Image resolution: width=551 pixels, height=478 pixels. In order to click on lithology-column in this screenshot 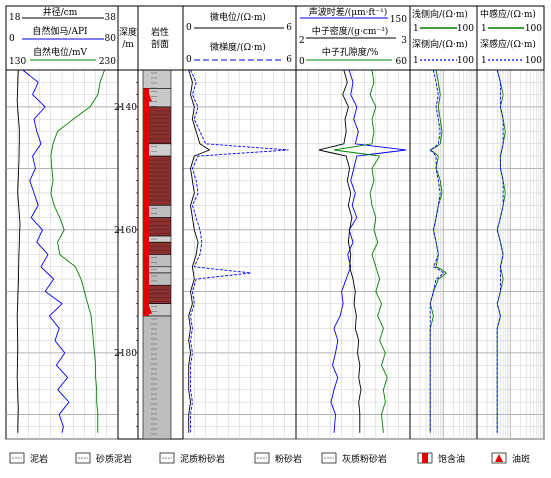, I will do `click(157, 254)`.